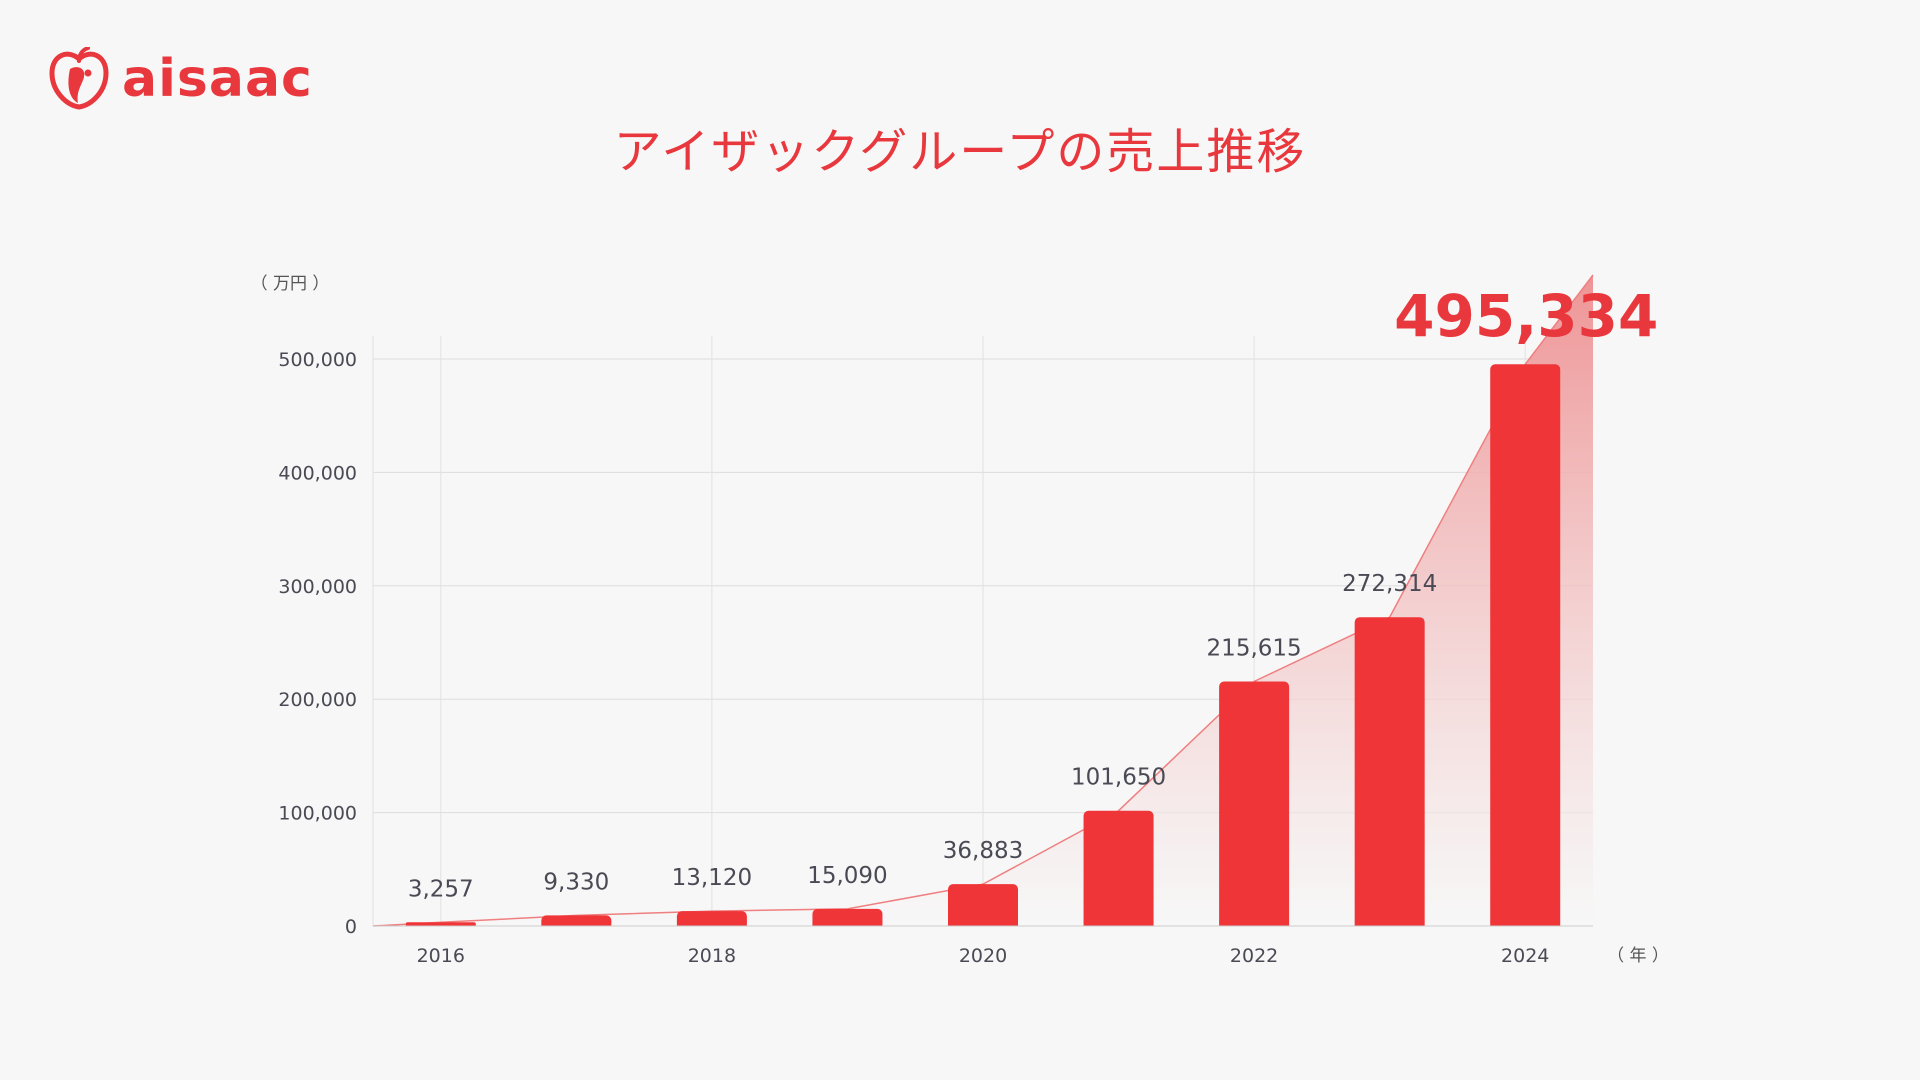 Image resolution: width=1920 pixels, height=1080 pixels. Describe the element at coordinates (351, 927) in the screenshot. I see `y-tick-label: 0` at that location.